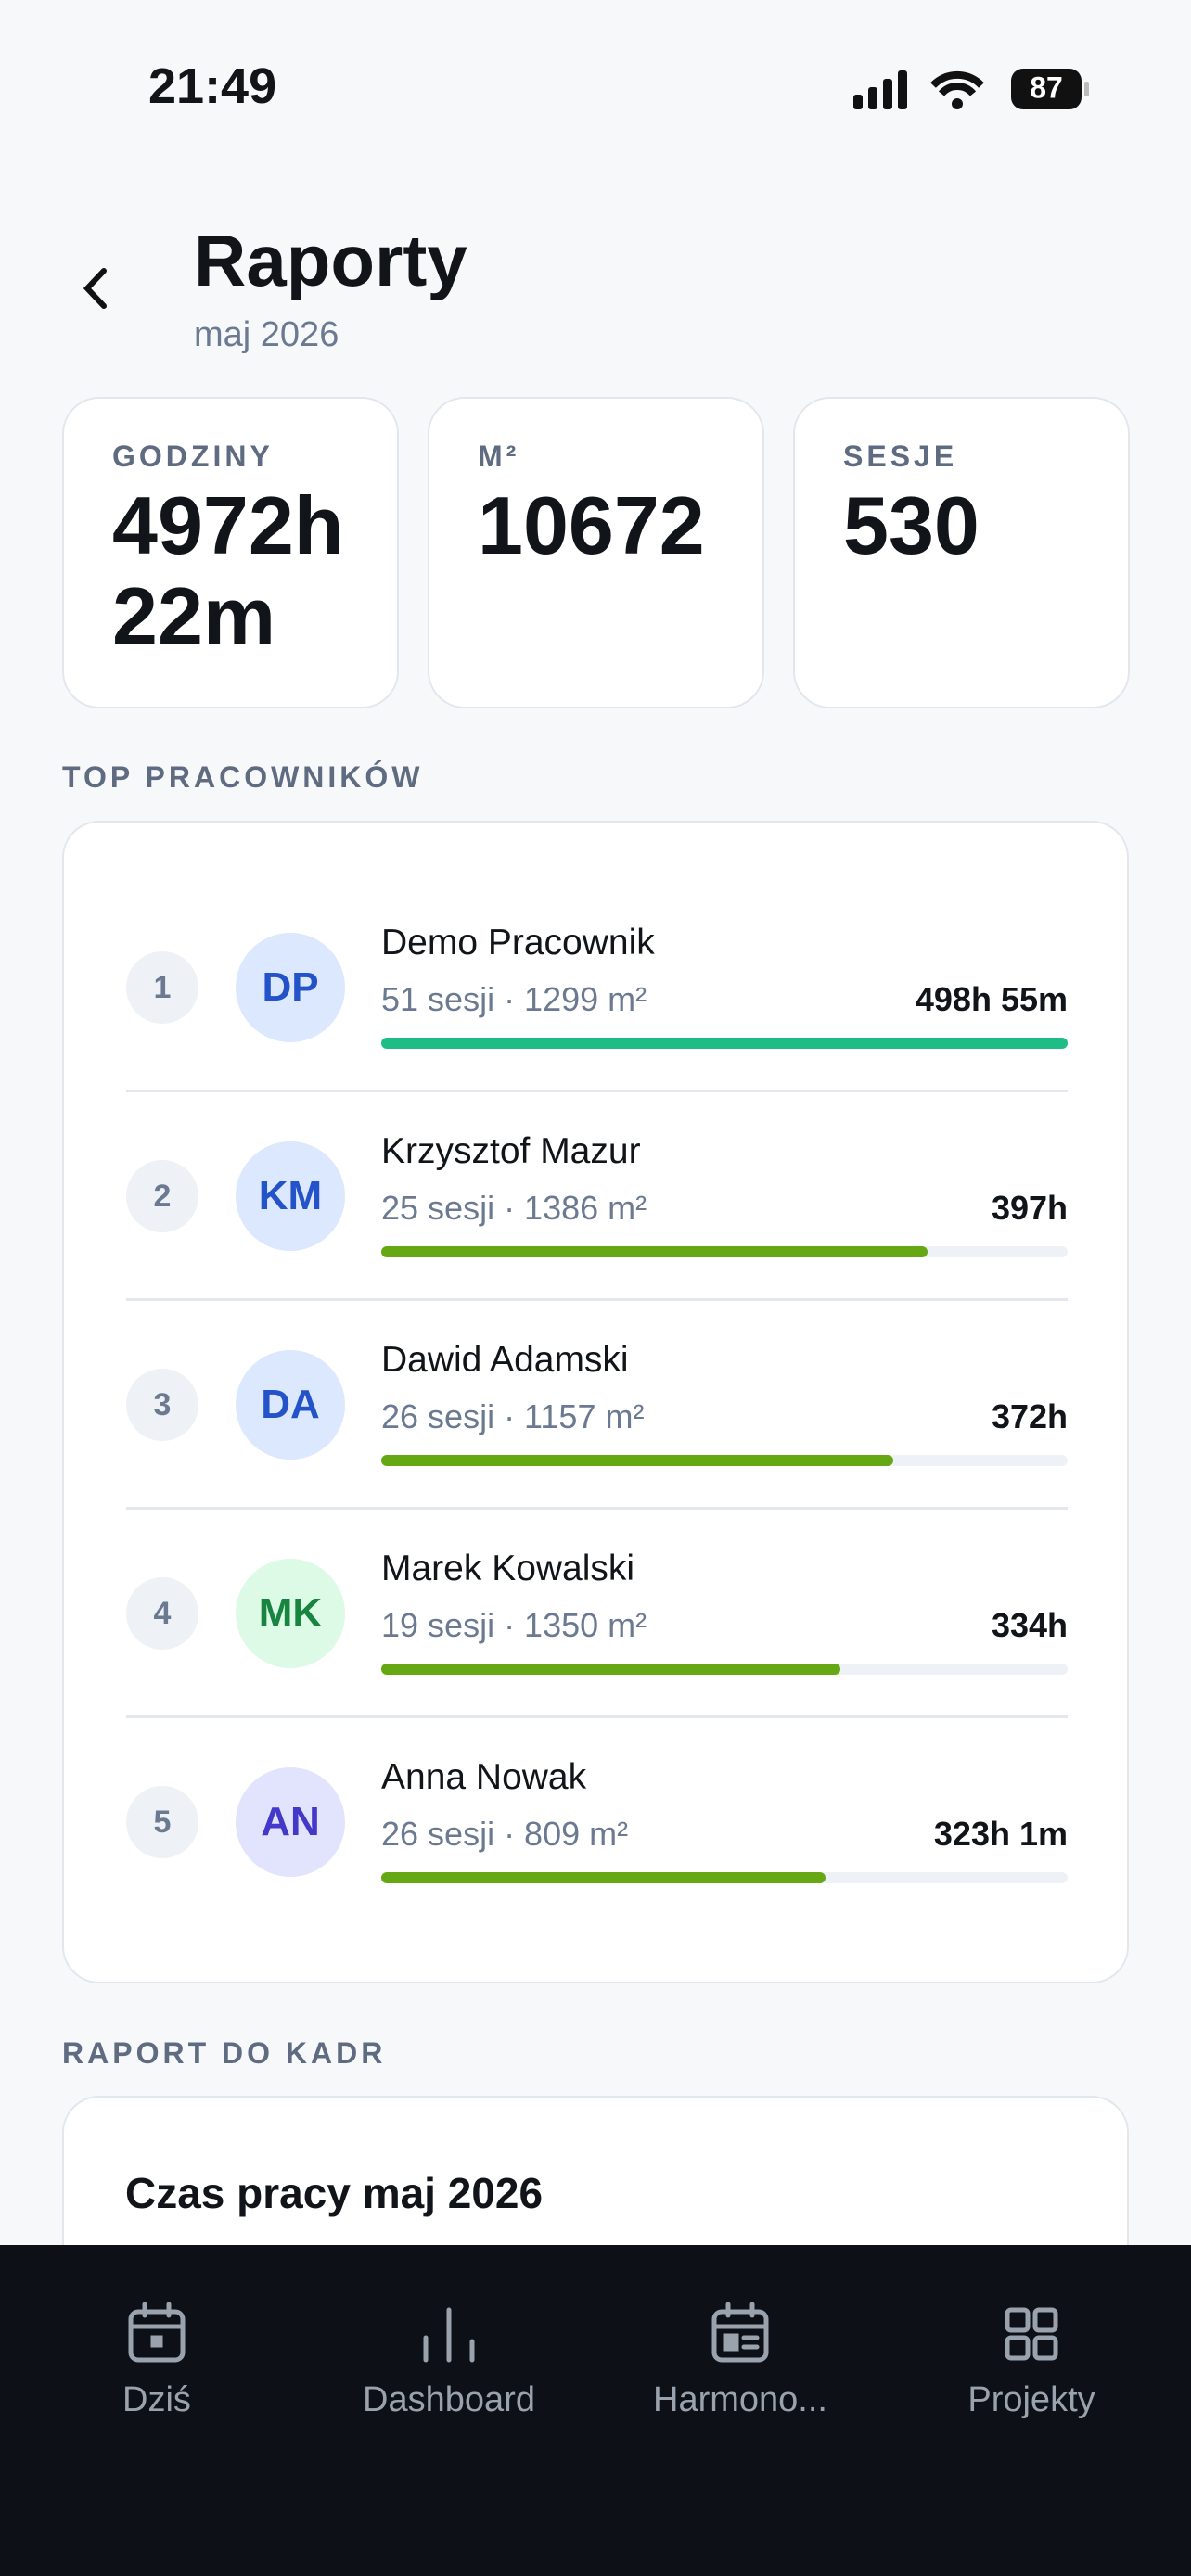 This screenshot has width=1191, height=2576. What do you see at coordinates (900, 457) in the screenshot?
I see `stat-label: SESJE` at bounding box center [900, 457].